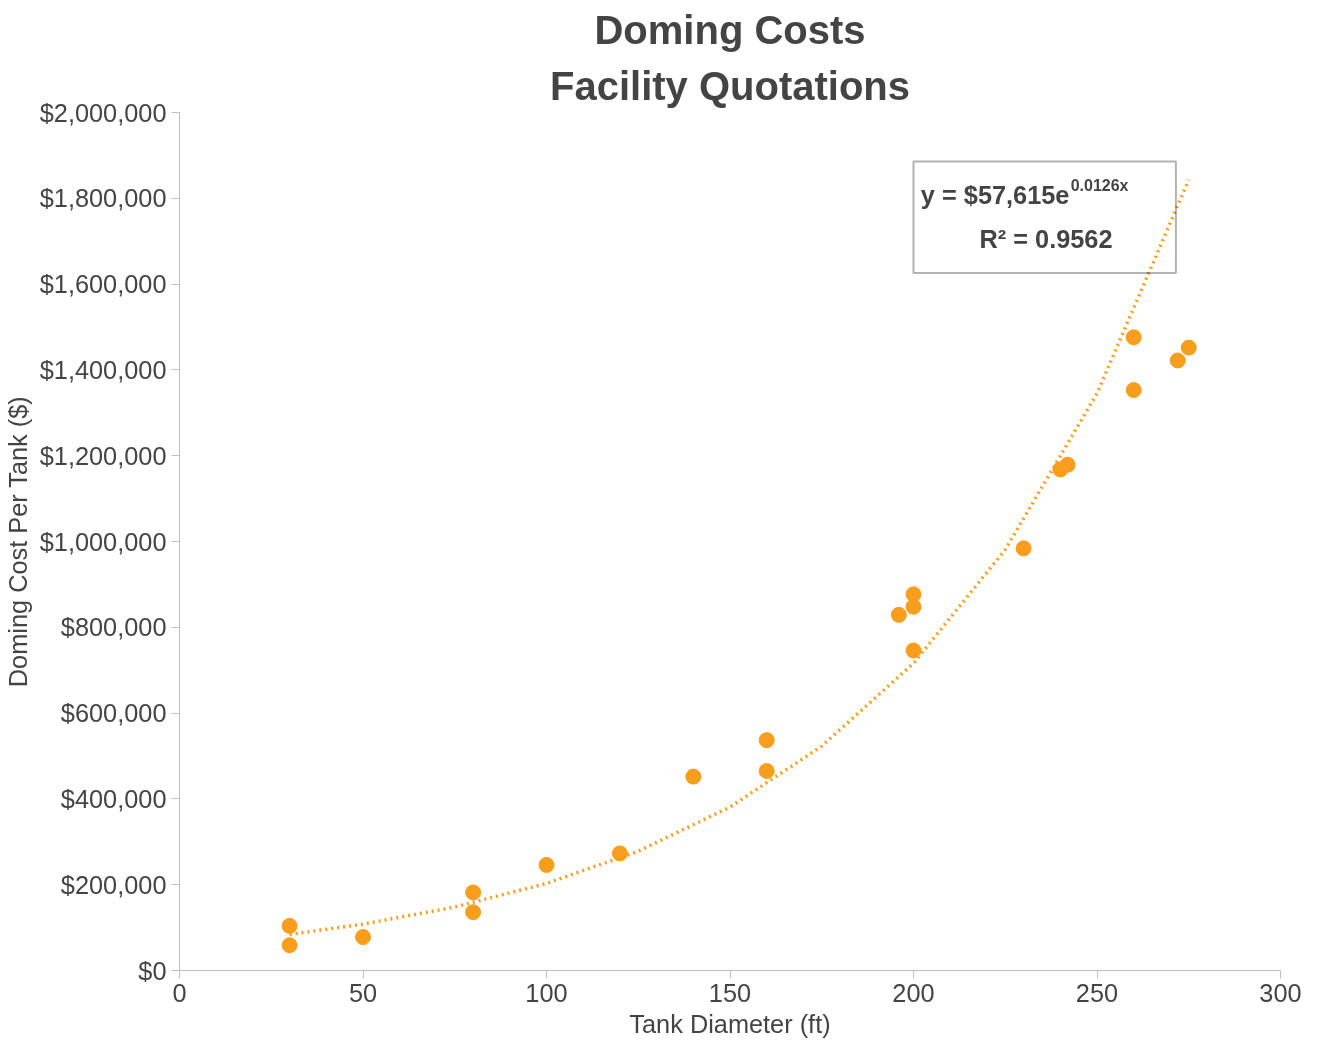  What do you see at coordinates (103, 541) in the screenshot?
I see `y-tick-label: $1,000,000` at bounding box center [103, 541].